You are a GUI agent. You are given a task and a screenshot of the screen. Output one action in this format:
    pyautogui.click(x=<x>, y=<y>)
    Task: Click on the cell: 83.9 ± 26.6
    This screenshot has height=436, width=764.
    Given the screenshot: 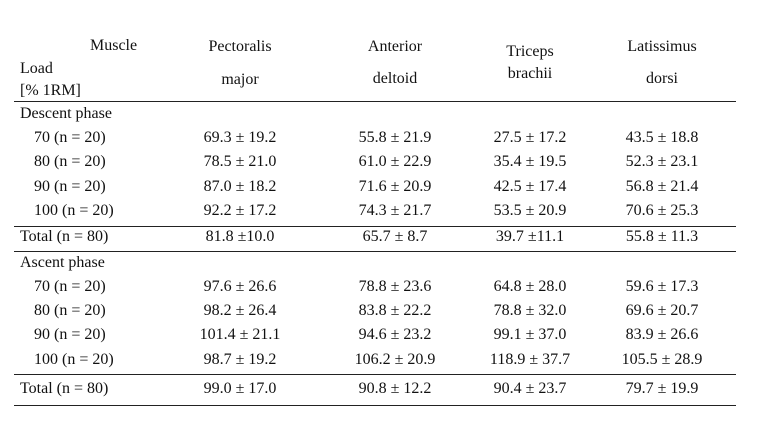 What is the action you would take?
    pyautogui.click(x=662, y=334)
    